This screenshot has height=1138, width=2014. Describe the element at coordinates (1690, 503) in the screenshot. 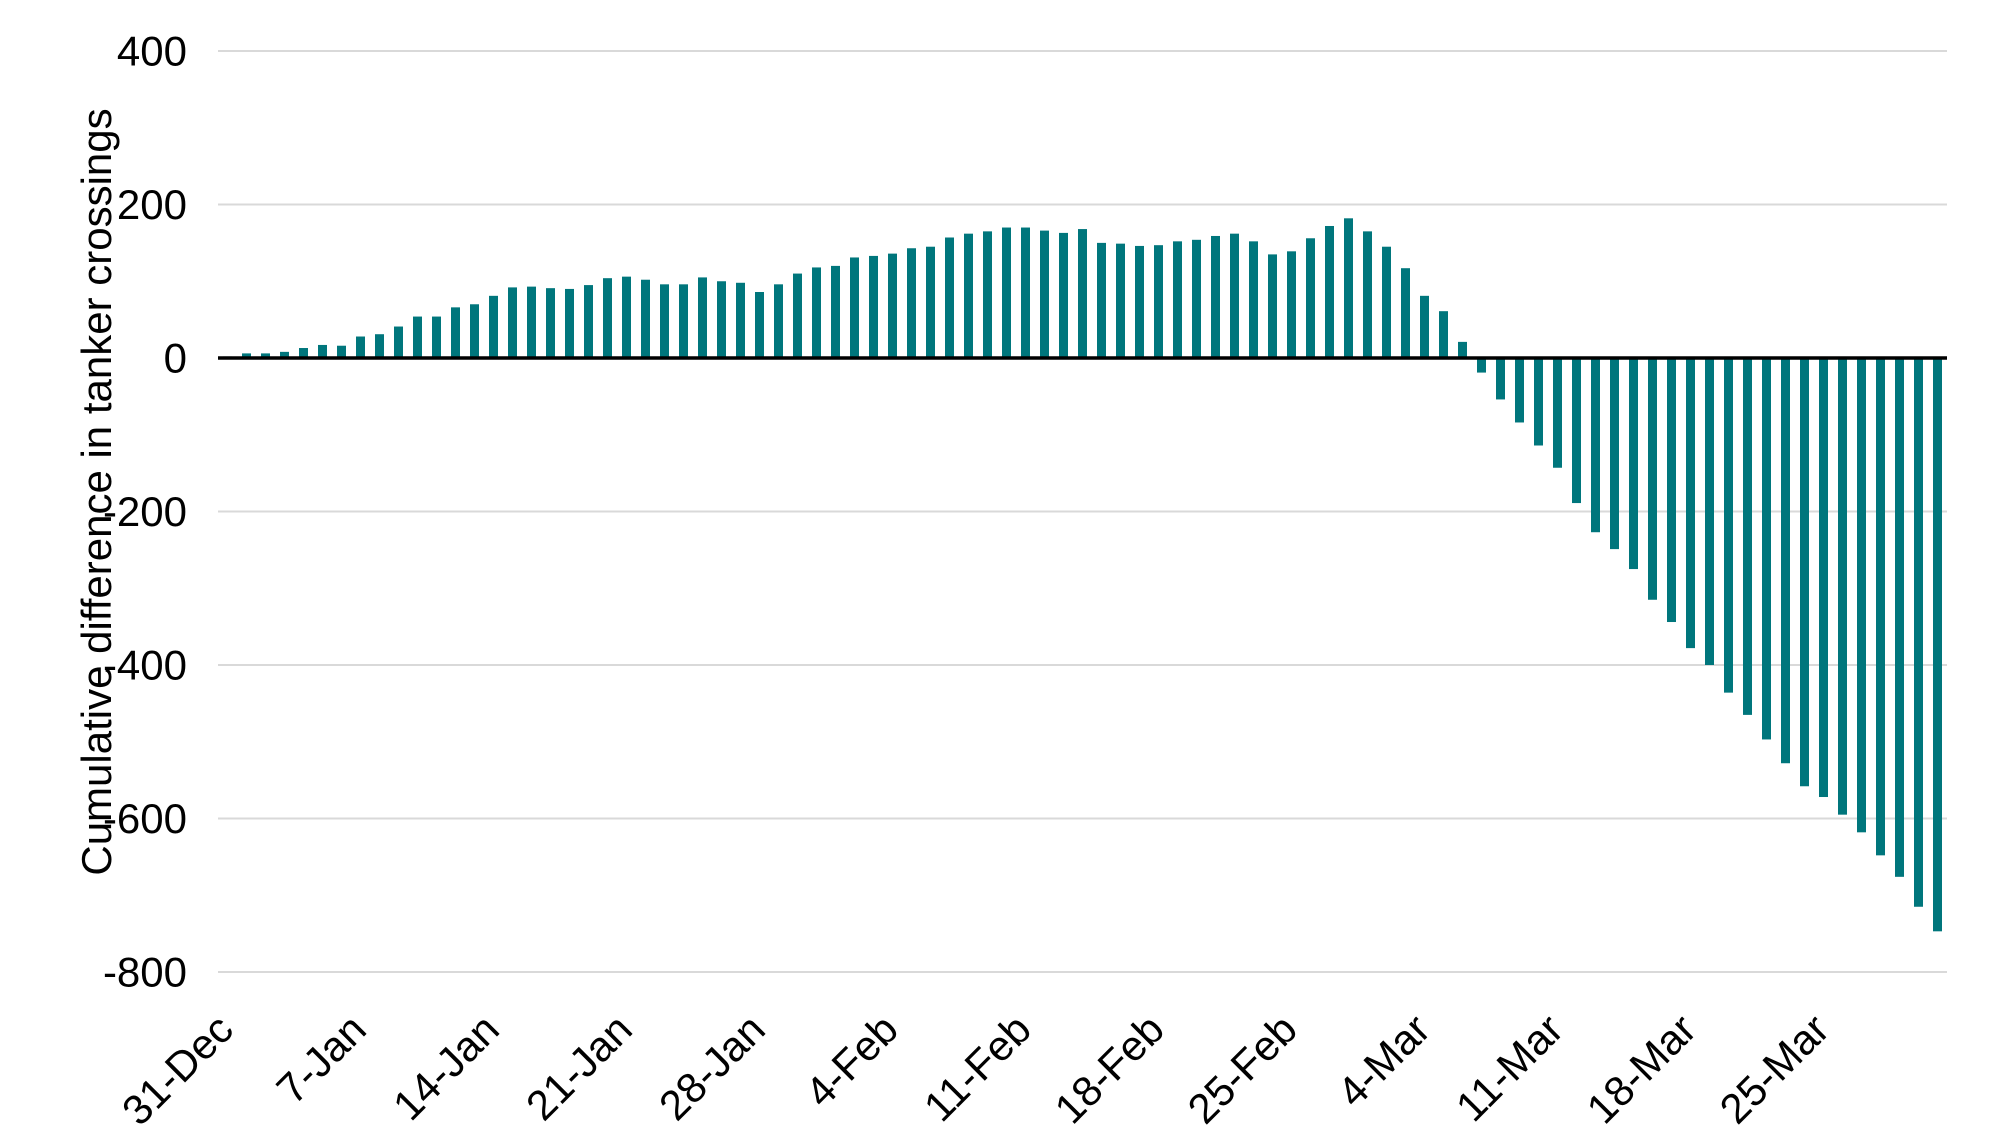

I see `bar-18-Mar` at that location.